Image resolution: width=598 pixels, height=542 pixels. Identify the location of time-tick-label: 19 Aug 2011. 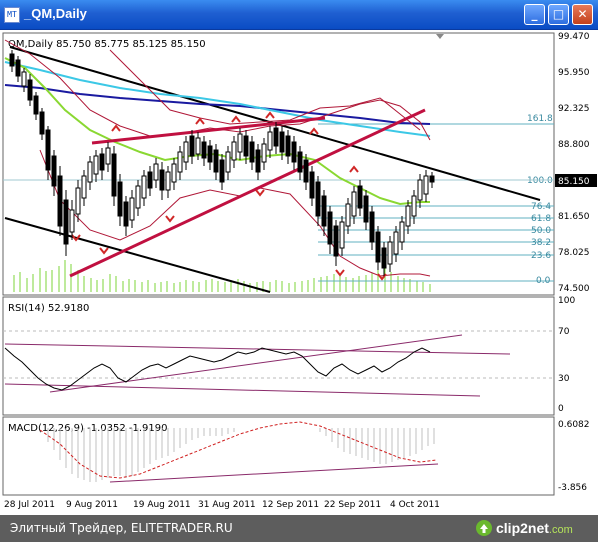
(162, 505).